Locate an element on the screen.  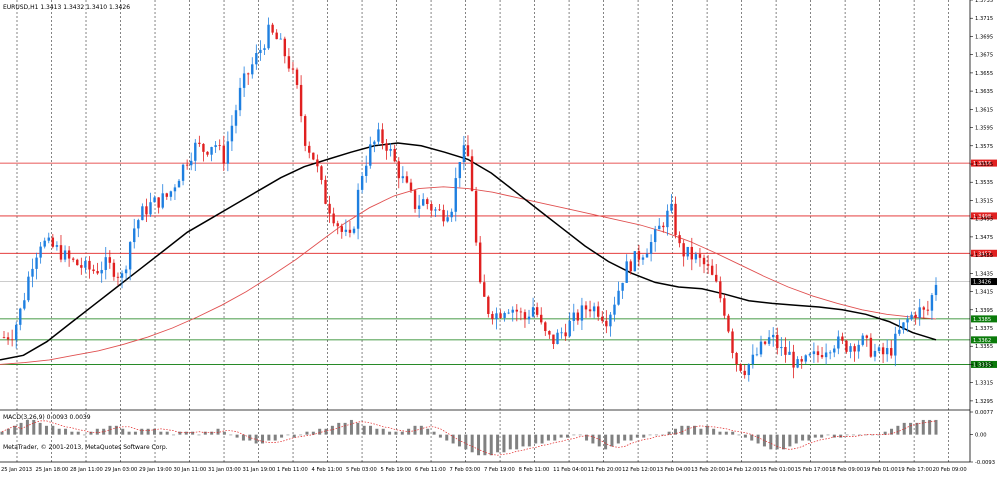
x-tick-label: 5 Feb 19:00 is located at coordinates (396, 470).